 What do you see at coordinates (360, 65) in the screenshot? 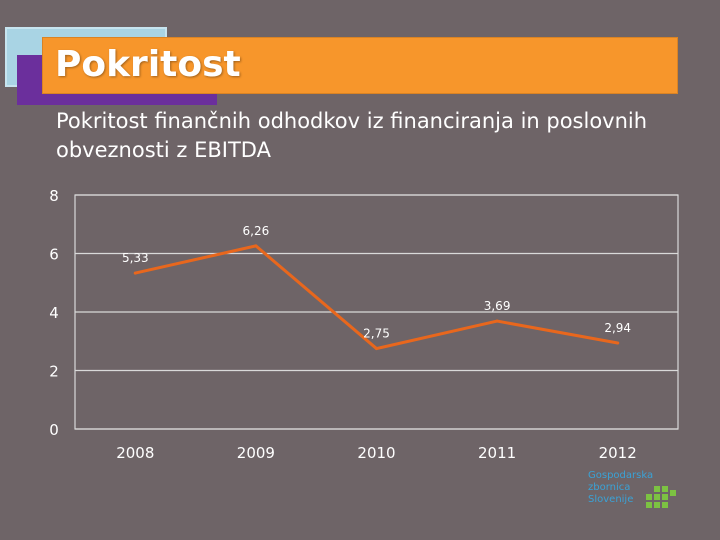
I see `title-bar: Pokritost` at bounding box center [360, 65].